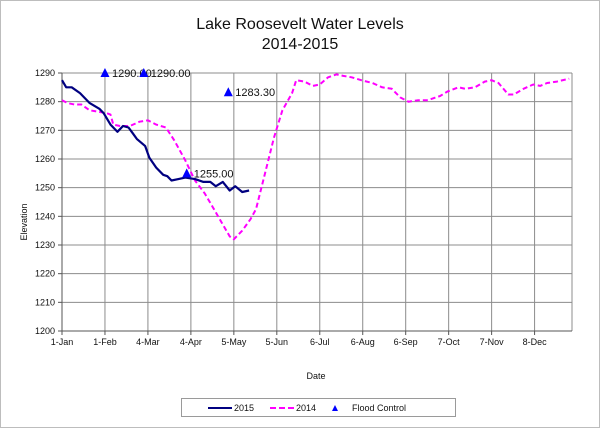  Describe the element at coordinates (171, 74) in the screenshot. I see `flood-control-label: 1290.00` at that location.